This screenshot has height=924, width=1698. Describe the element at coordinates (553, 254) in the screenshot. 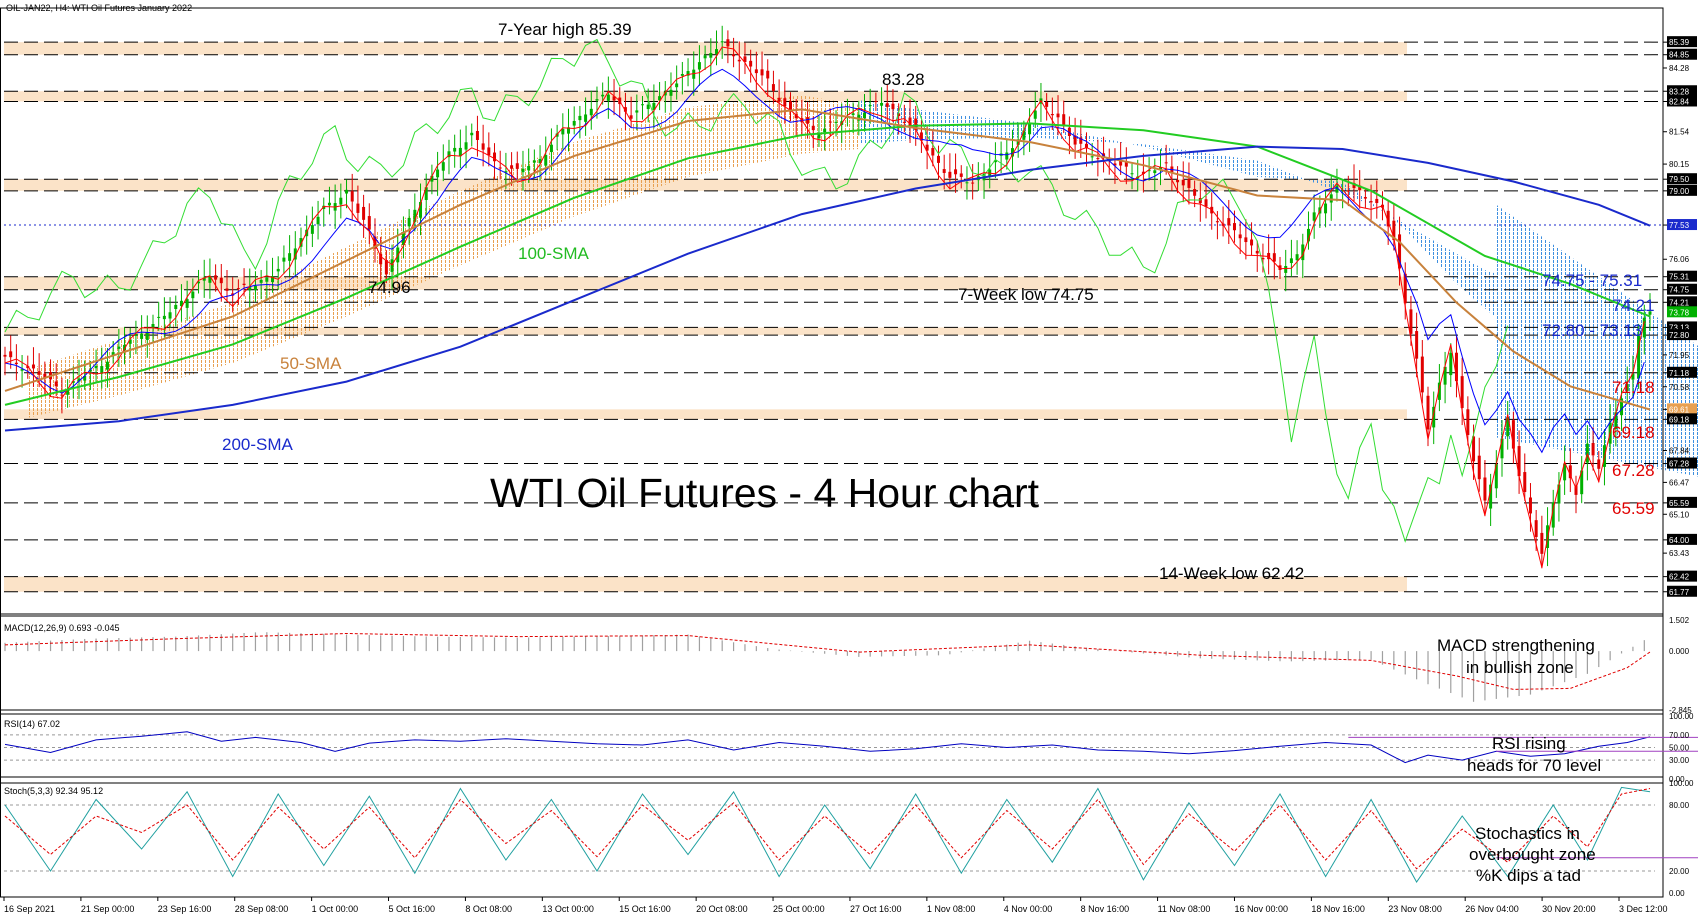

I see `annotation-sma100: 100-SMA` at that location.